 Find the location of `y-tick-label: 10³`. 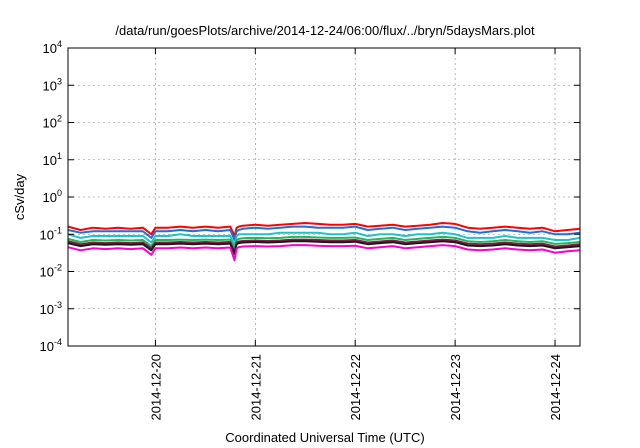

y-tick-label: 10³ is located at coordinates (52, 84).